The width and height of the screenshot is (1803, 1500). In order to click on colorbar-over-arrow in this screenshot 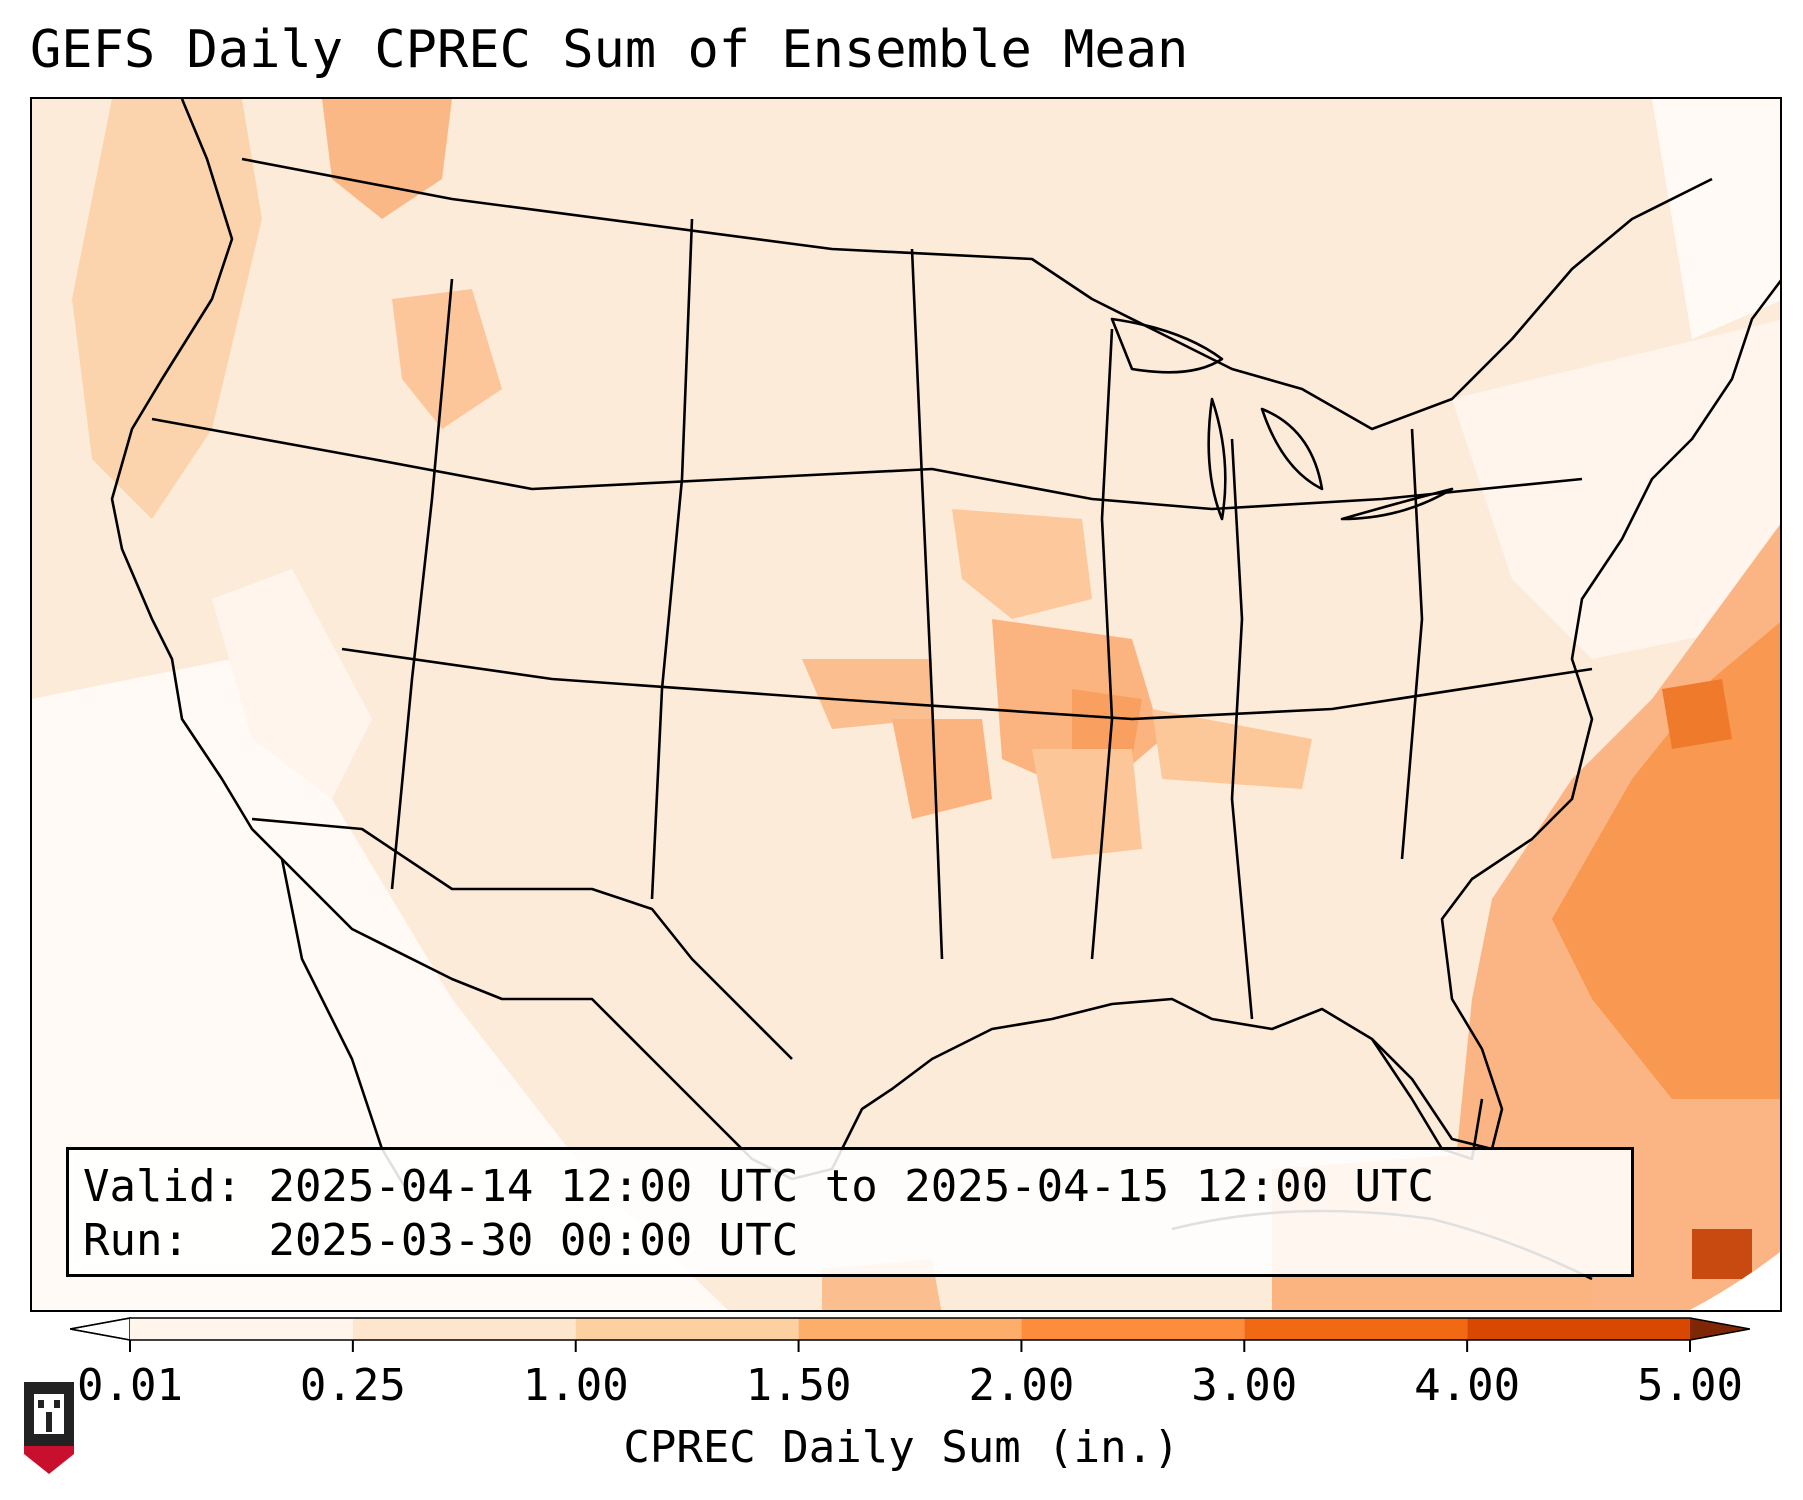, I will do `click(1720, 1329)`.